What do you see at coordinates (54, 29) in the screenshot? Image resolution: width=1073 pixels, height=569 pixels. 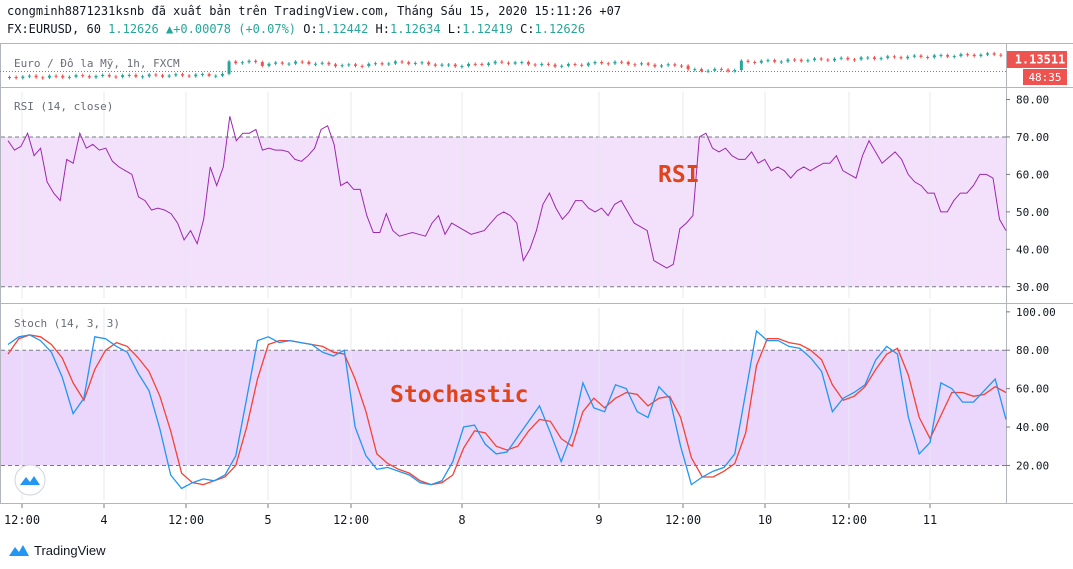 I see `symbol-label: FX:EURUSD, 60` at bounding box center [54, 29].